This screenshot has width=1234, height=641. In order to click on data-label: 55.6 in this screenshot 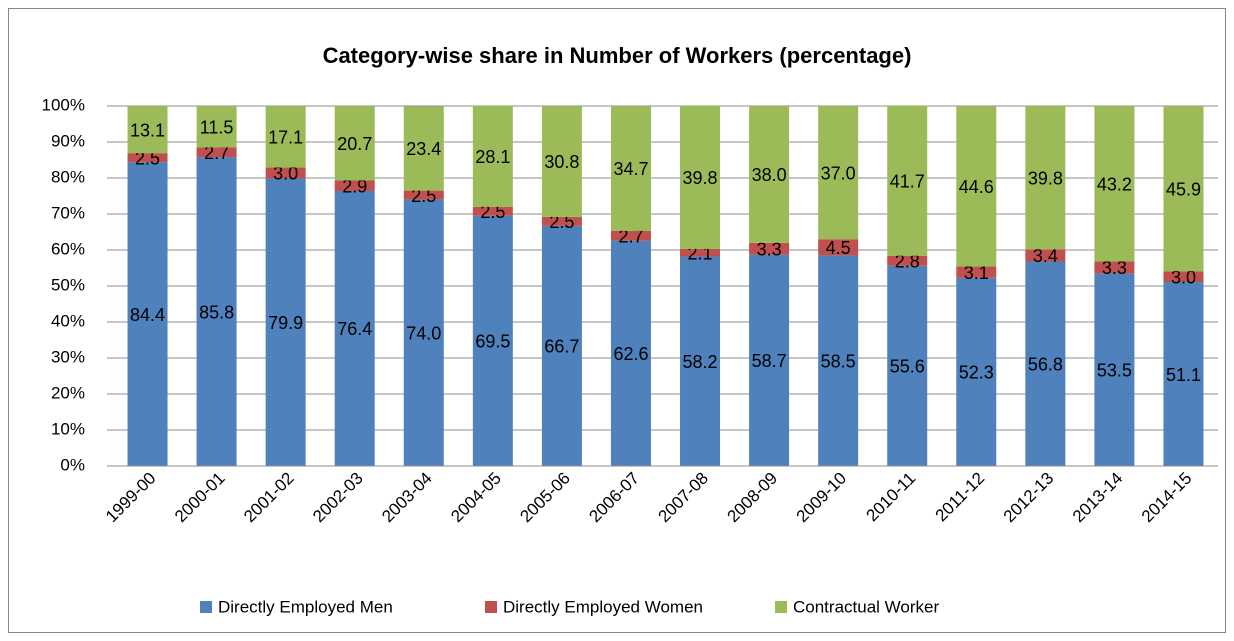, I will do `click(907, 367)`.